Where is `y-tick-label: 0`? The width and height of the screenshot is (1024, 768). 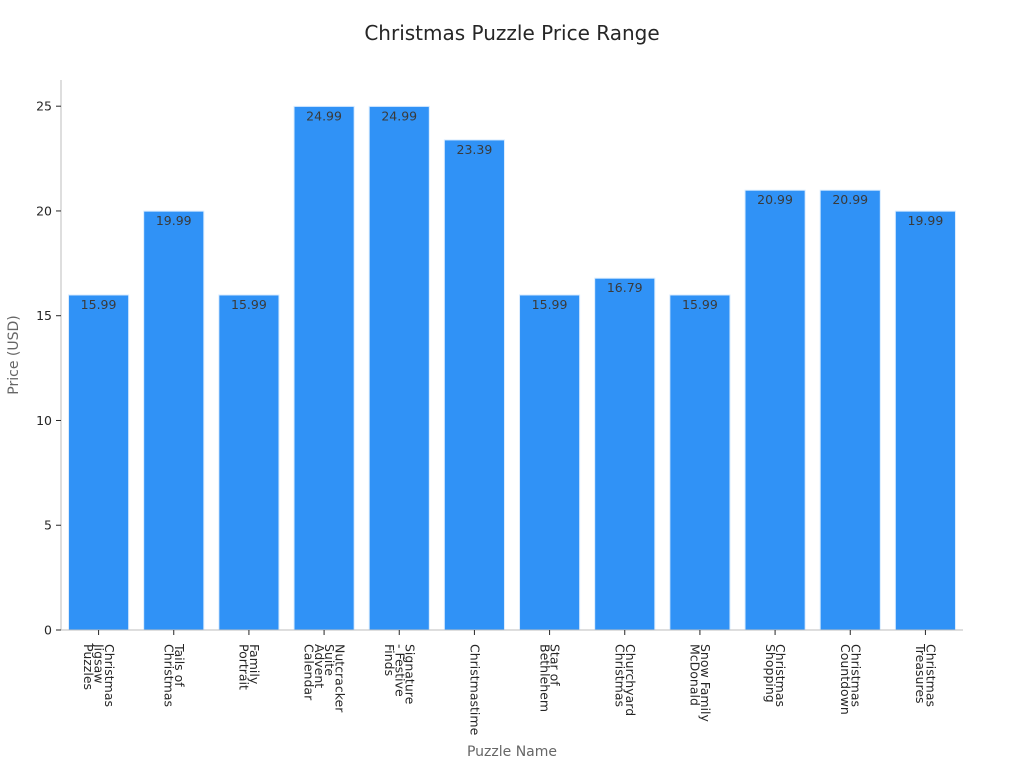
y-tick-label: 0 is located at coordinates (48, 630).